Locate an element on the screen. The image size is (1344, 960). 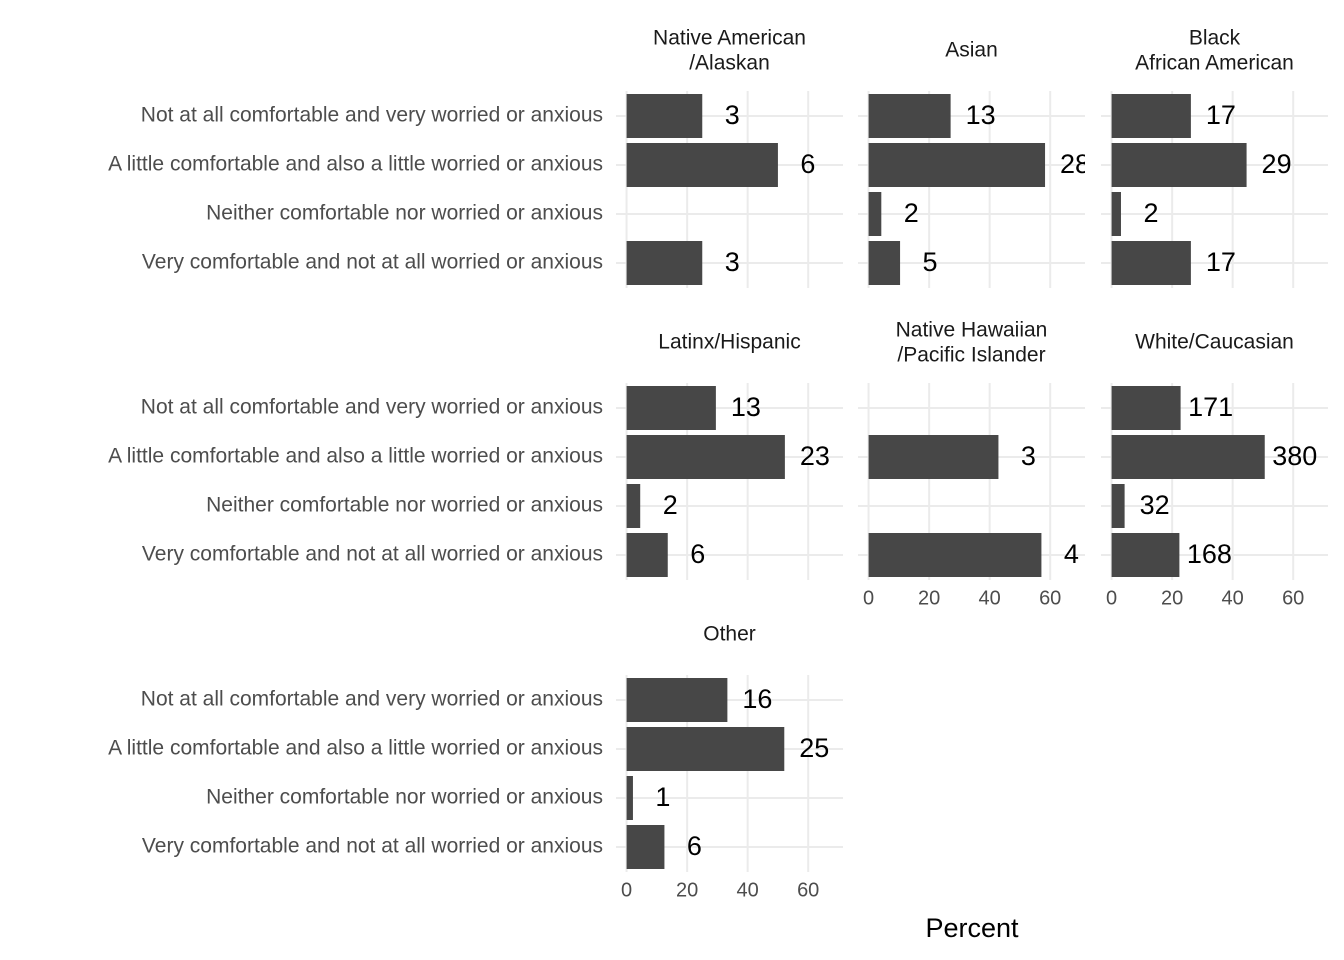
facet-title: Black African American is located at coordinates (1214, 50).